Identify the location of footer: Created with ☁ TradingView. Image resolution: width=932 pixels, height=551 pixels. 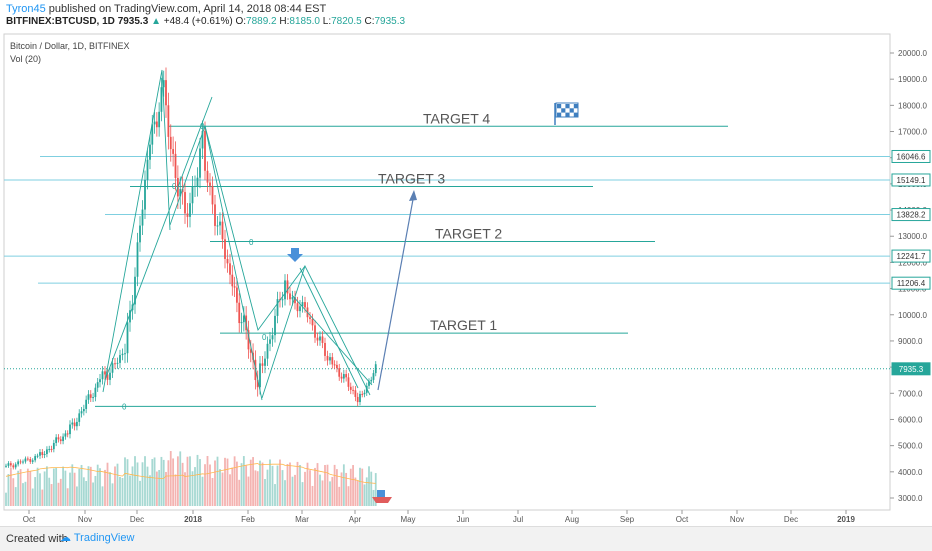
(466, 538).